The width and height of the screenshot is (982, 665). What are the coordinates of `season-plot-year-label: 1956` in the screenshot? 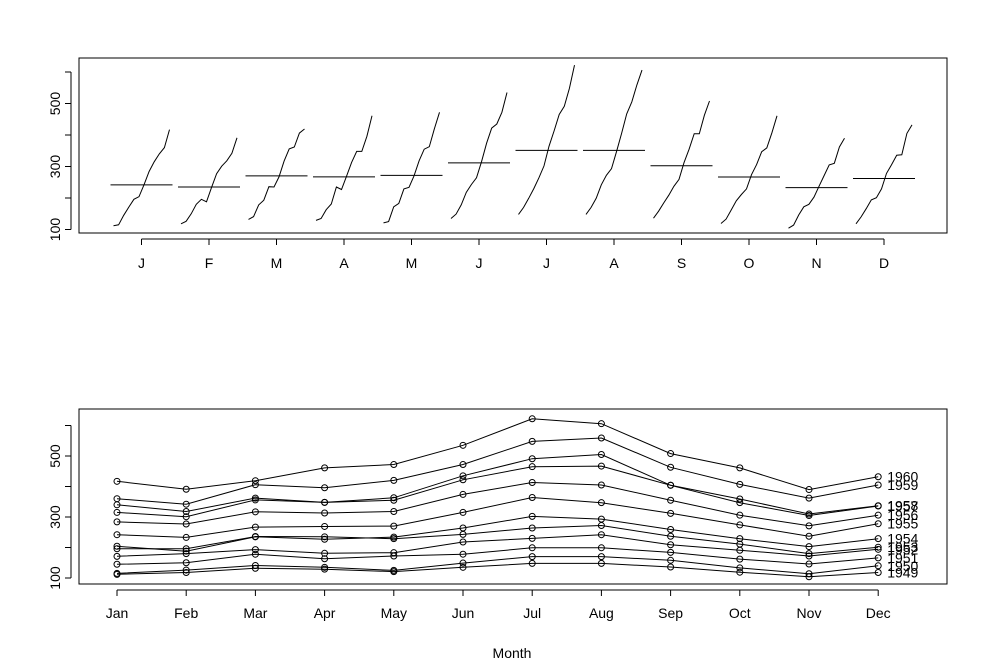 It's located at (902, 515).